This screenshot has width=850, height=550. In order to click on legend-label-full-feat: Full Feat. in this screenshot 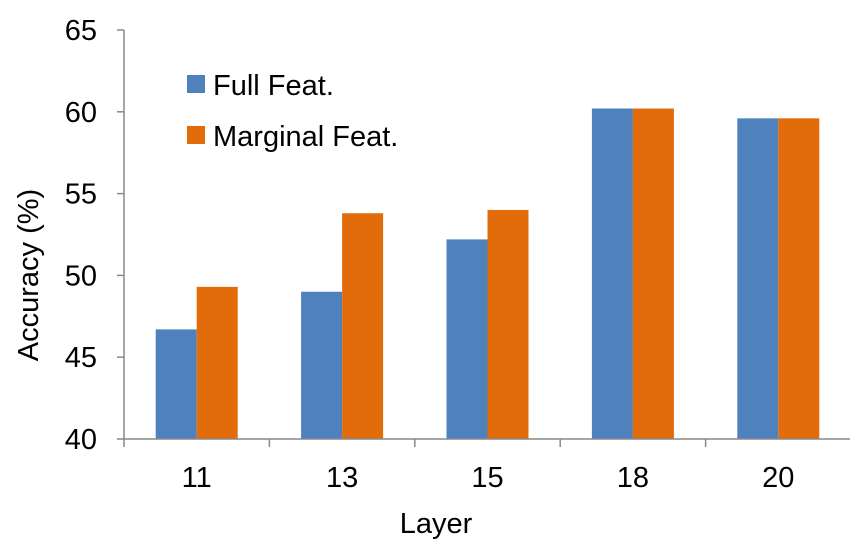, I will do `click(273, 86)`.